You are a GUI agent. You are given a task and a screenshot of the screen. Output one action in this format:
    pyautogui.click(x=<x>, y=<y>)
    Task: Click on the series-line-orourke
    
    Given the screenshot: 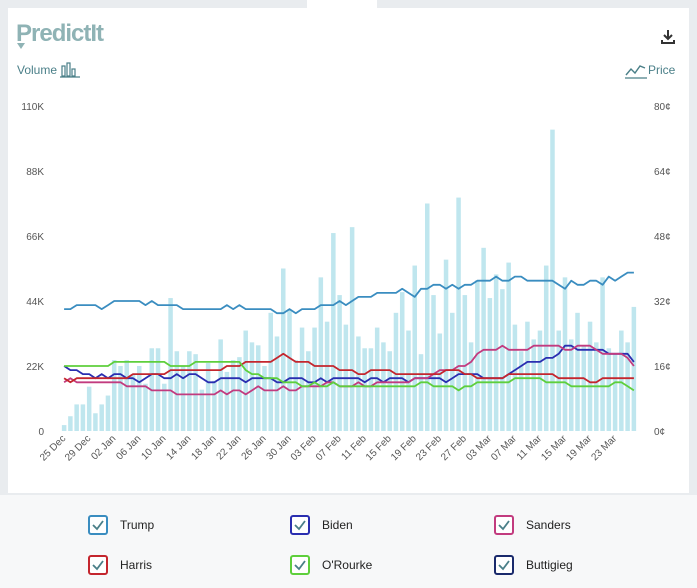 What is the action you would take?
    pyautogui.click(x=349, y=376)
    